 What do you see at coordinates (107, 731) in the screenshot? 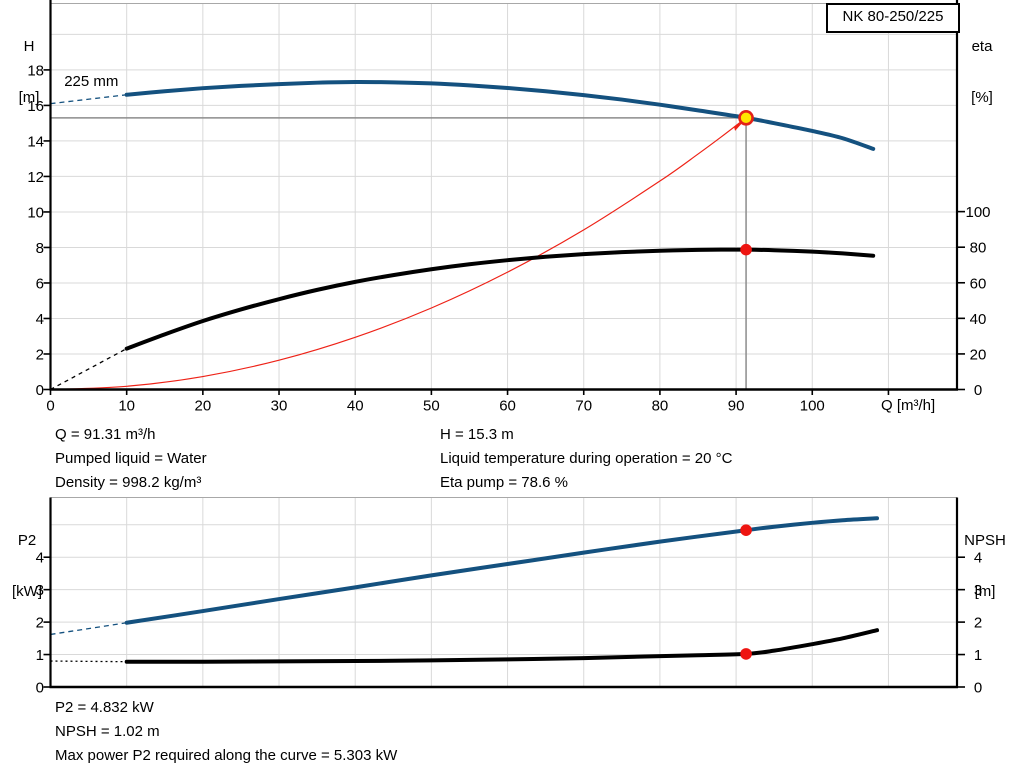
I see `npsh-value: NPSH = 1.02 m` at bounding box center [107, 731].